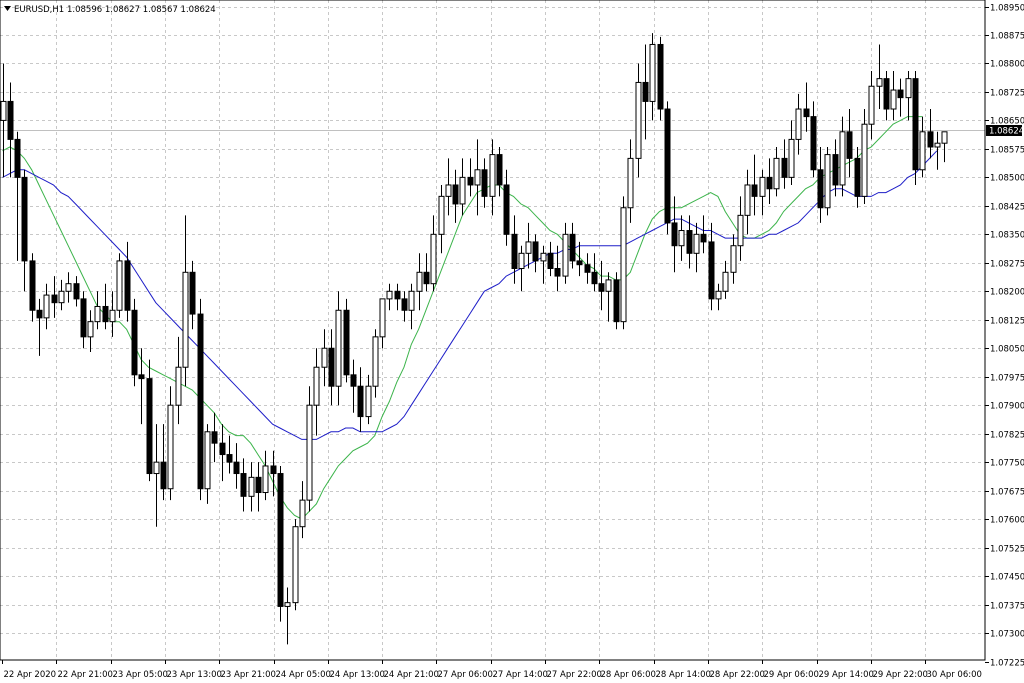  I want to click on x-tick-label: 29 Apr 06:00, so click(791, 675).